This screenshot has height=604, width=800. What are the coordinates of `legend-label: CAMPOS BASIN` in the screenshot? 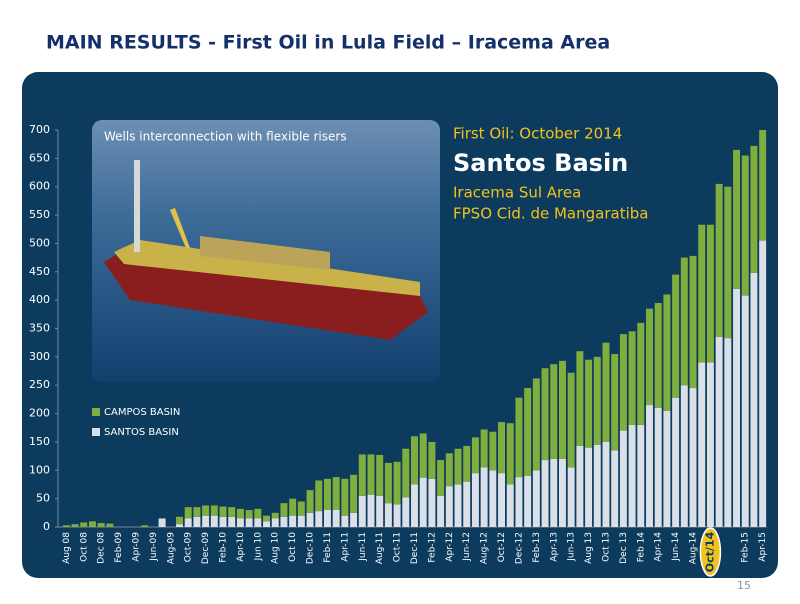 It's located at (142, 412).